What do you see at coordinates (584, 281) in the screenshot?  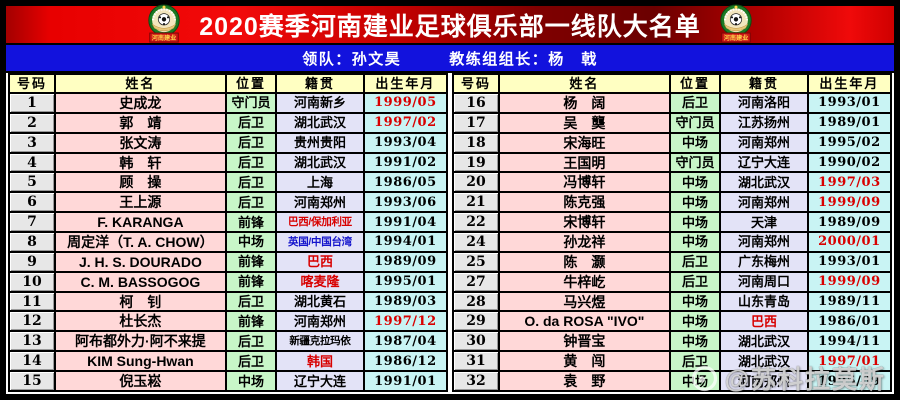 I see `player-name: 牛梓屹` at bounding box center [584, 281].